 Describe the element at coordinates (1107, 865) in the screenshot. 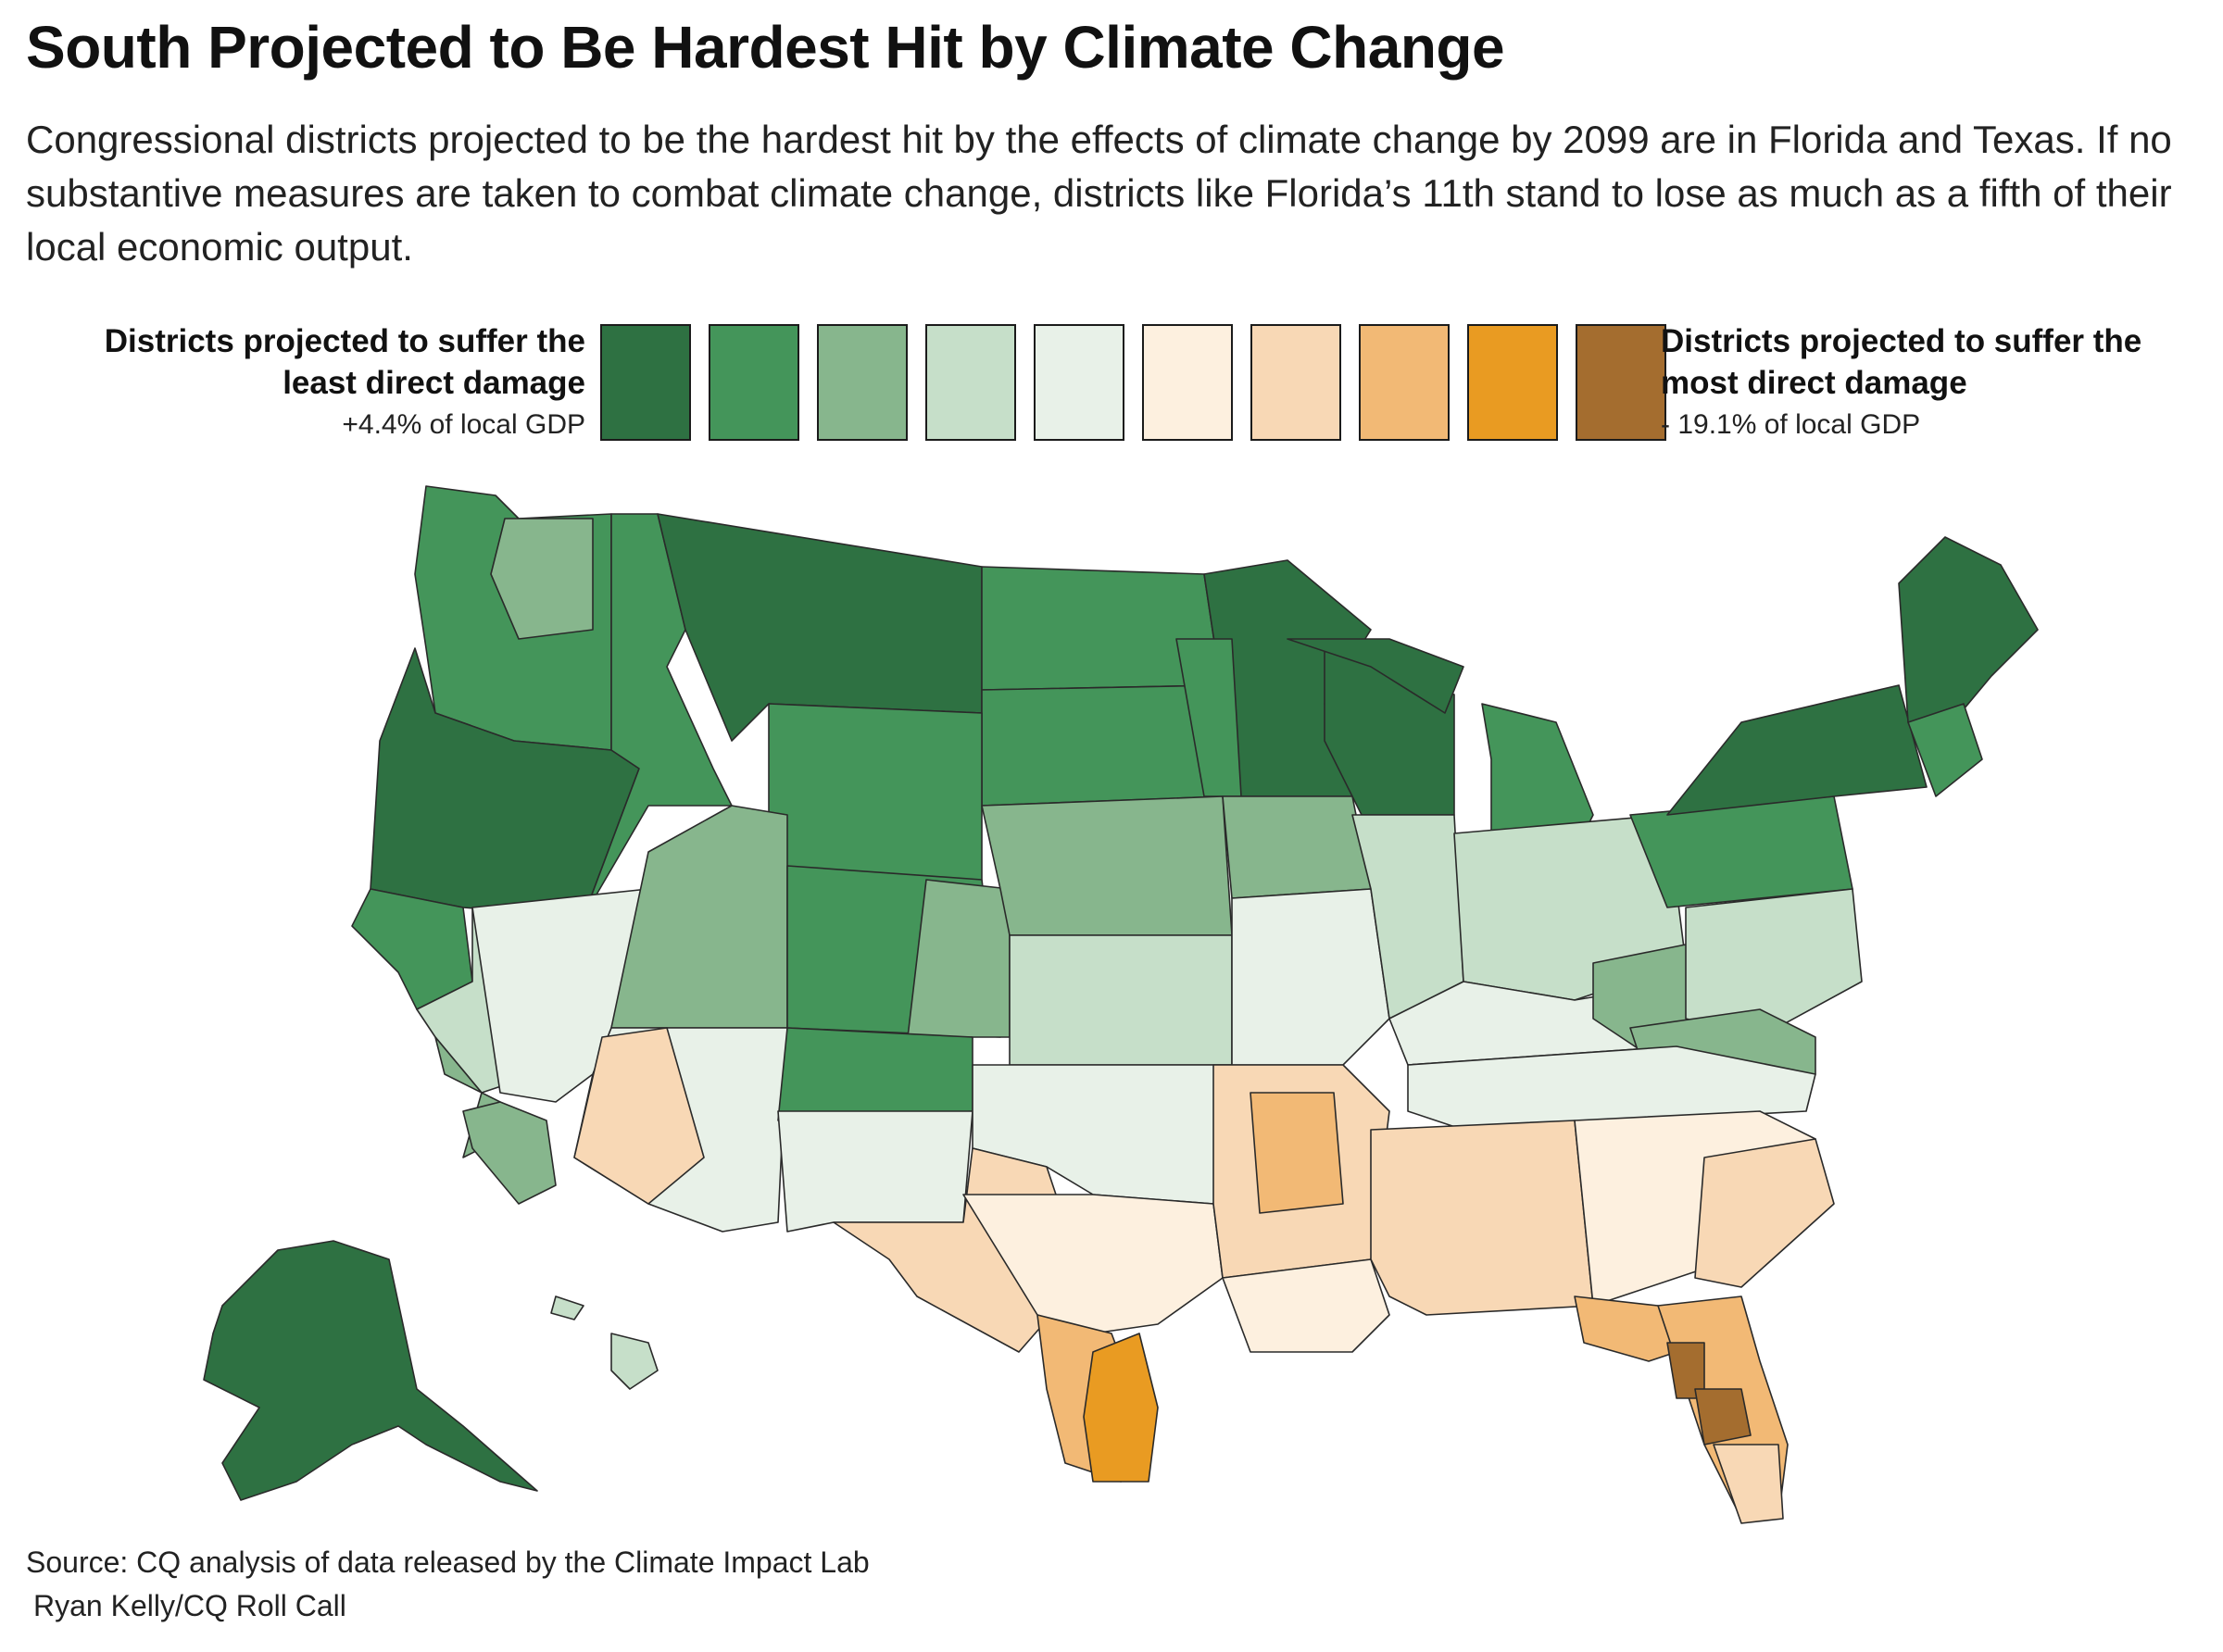

I see `region-nebraska` at that location.